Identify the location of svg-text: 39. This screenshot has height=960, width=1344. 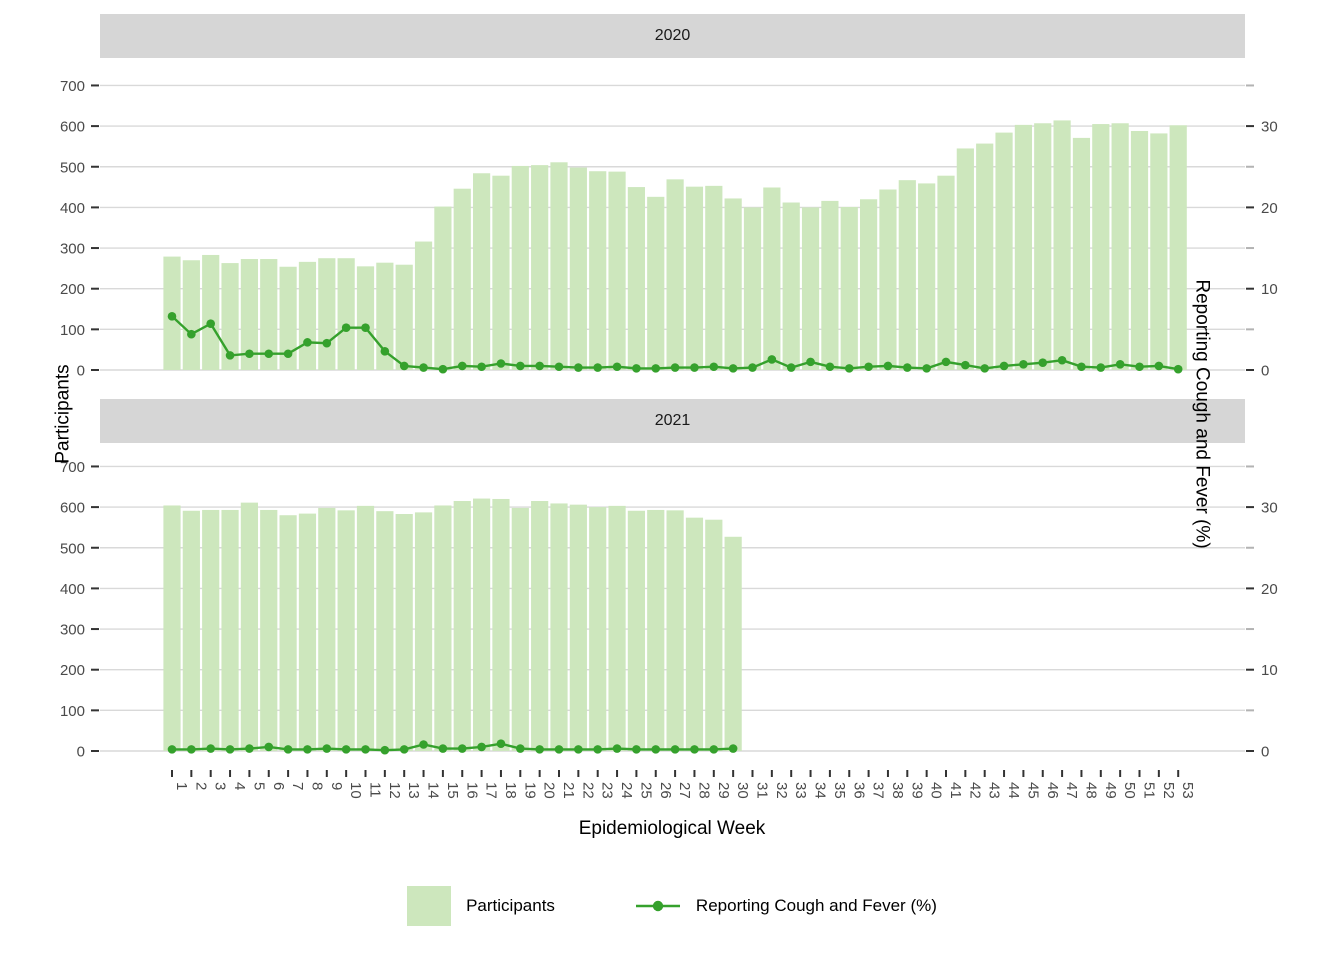
(916, 790).